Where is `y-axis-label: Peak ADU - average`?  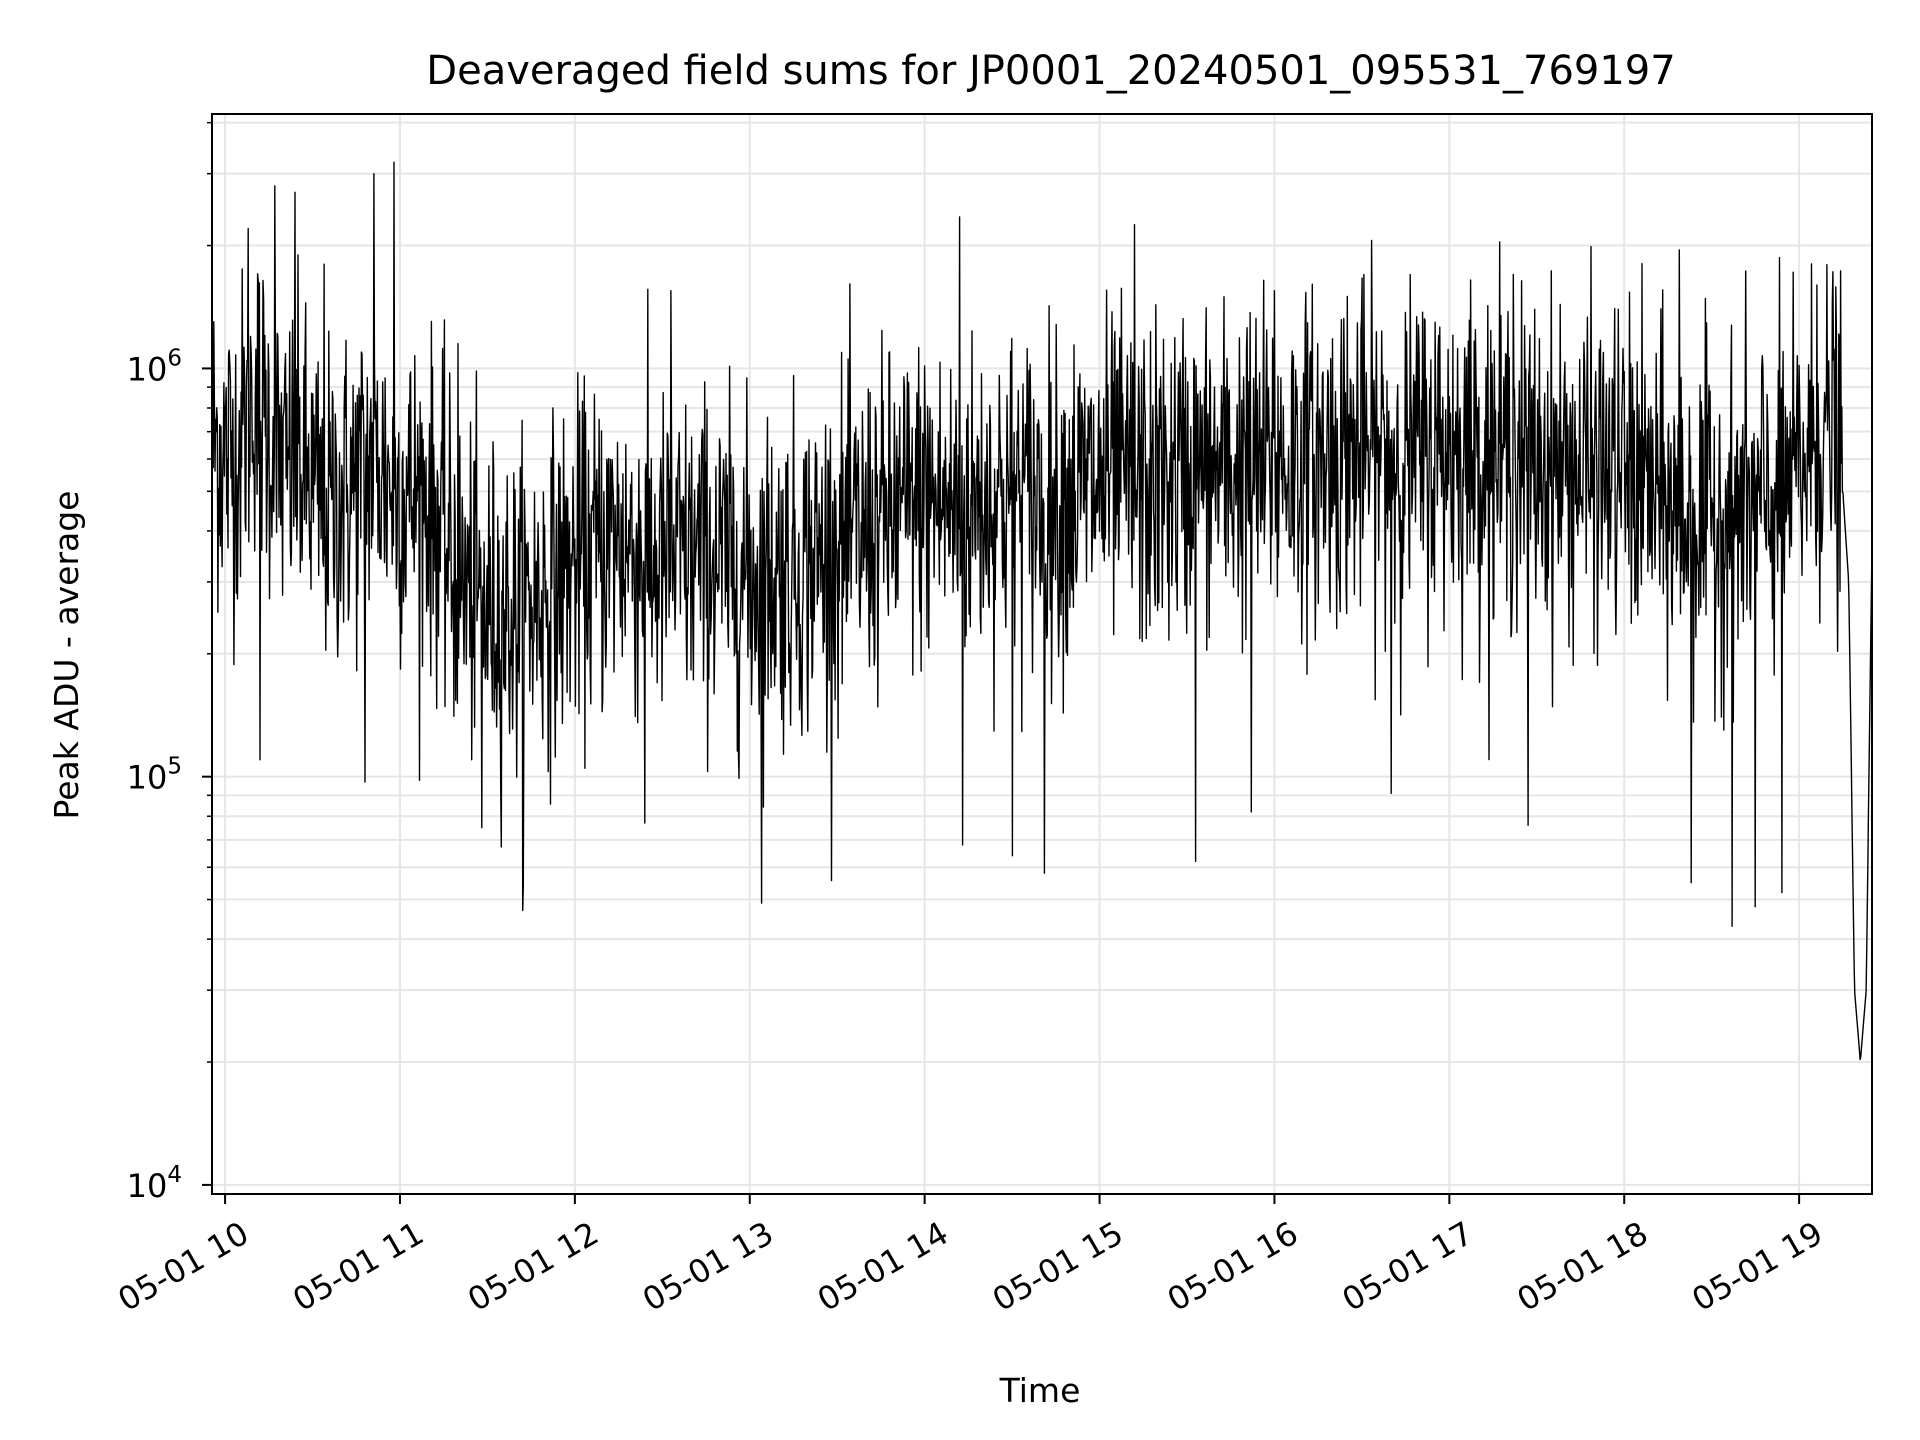
y-axis-label: Peak ADU - average is located at coordinates (66, 655).